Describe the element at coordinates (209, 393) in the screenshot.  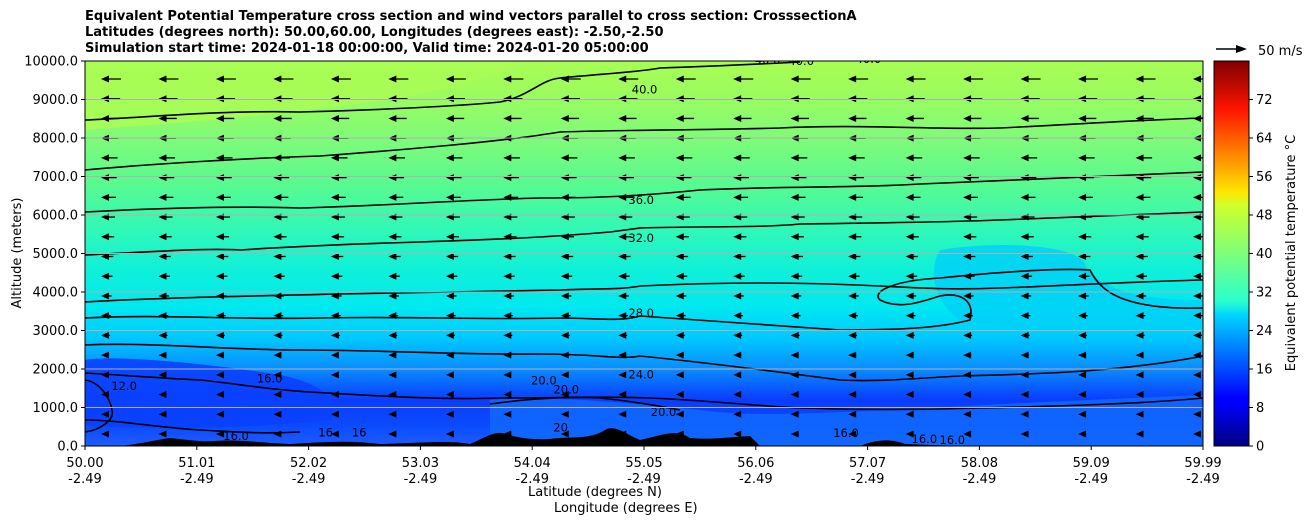
I see `cold-core-left` at that location.